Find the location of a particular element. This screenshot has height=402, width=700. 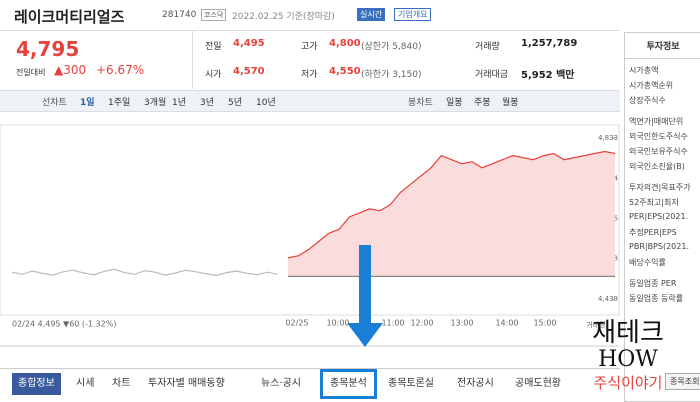

summary-label: 거래량 is located at coordinates (487, 47).